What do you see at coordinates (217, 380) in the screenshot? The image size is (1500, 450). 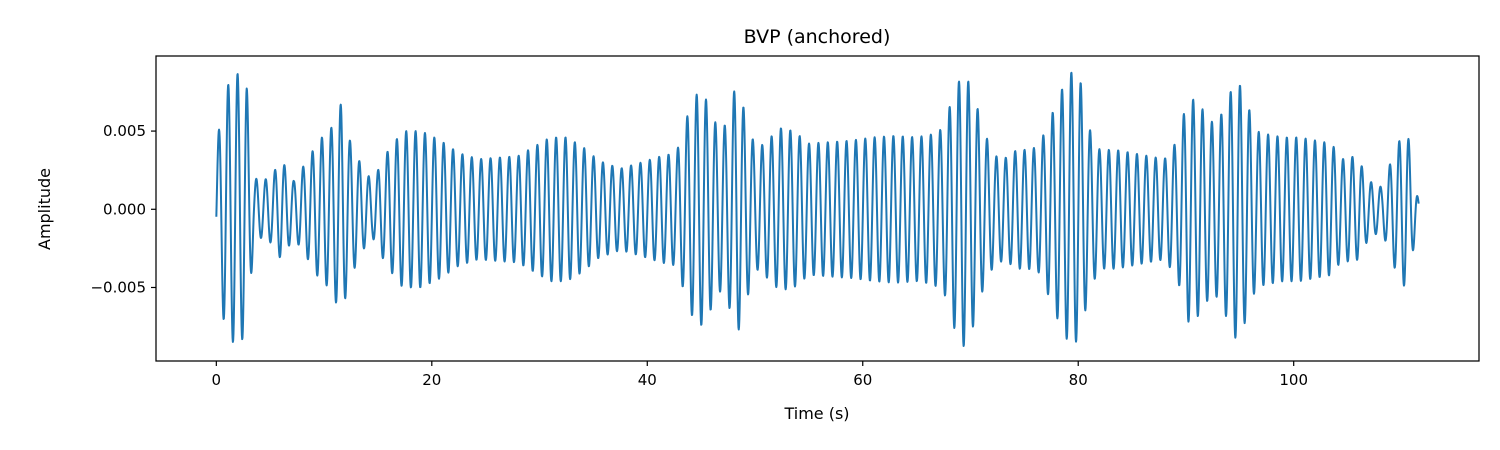 I see `x-tick-label: 0` at bounding box center [217, 380].